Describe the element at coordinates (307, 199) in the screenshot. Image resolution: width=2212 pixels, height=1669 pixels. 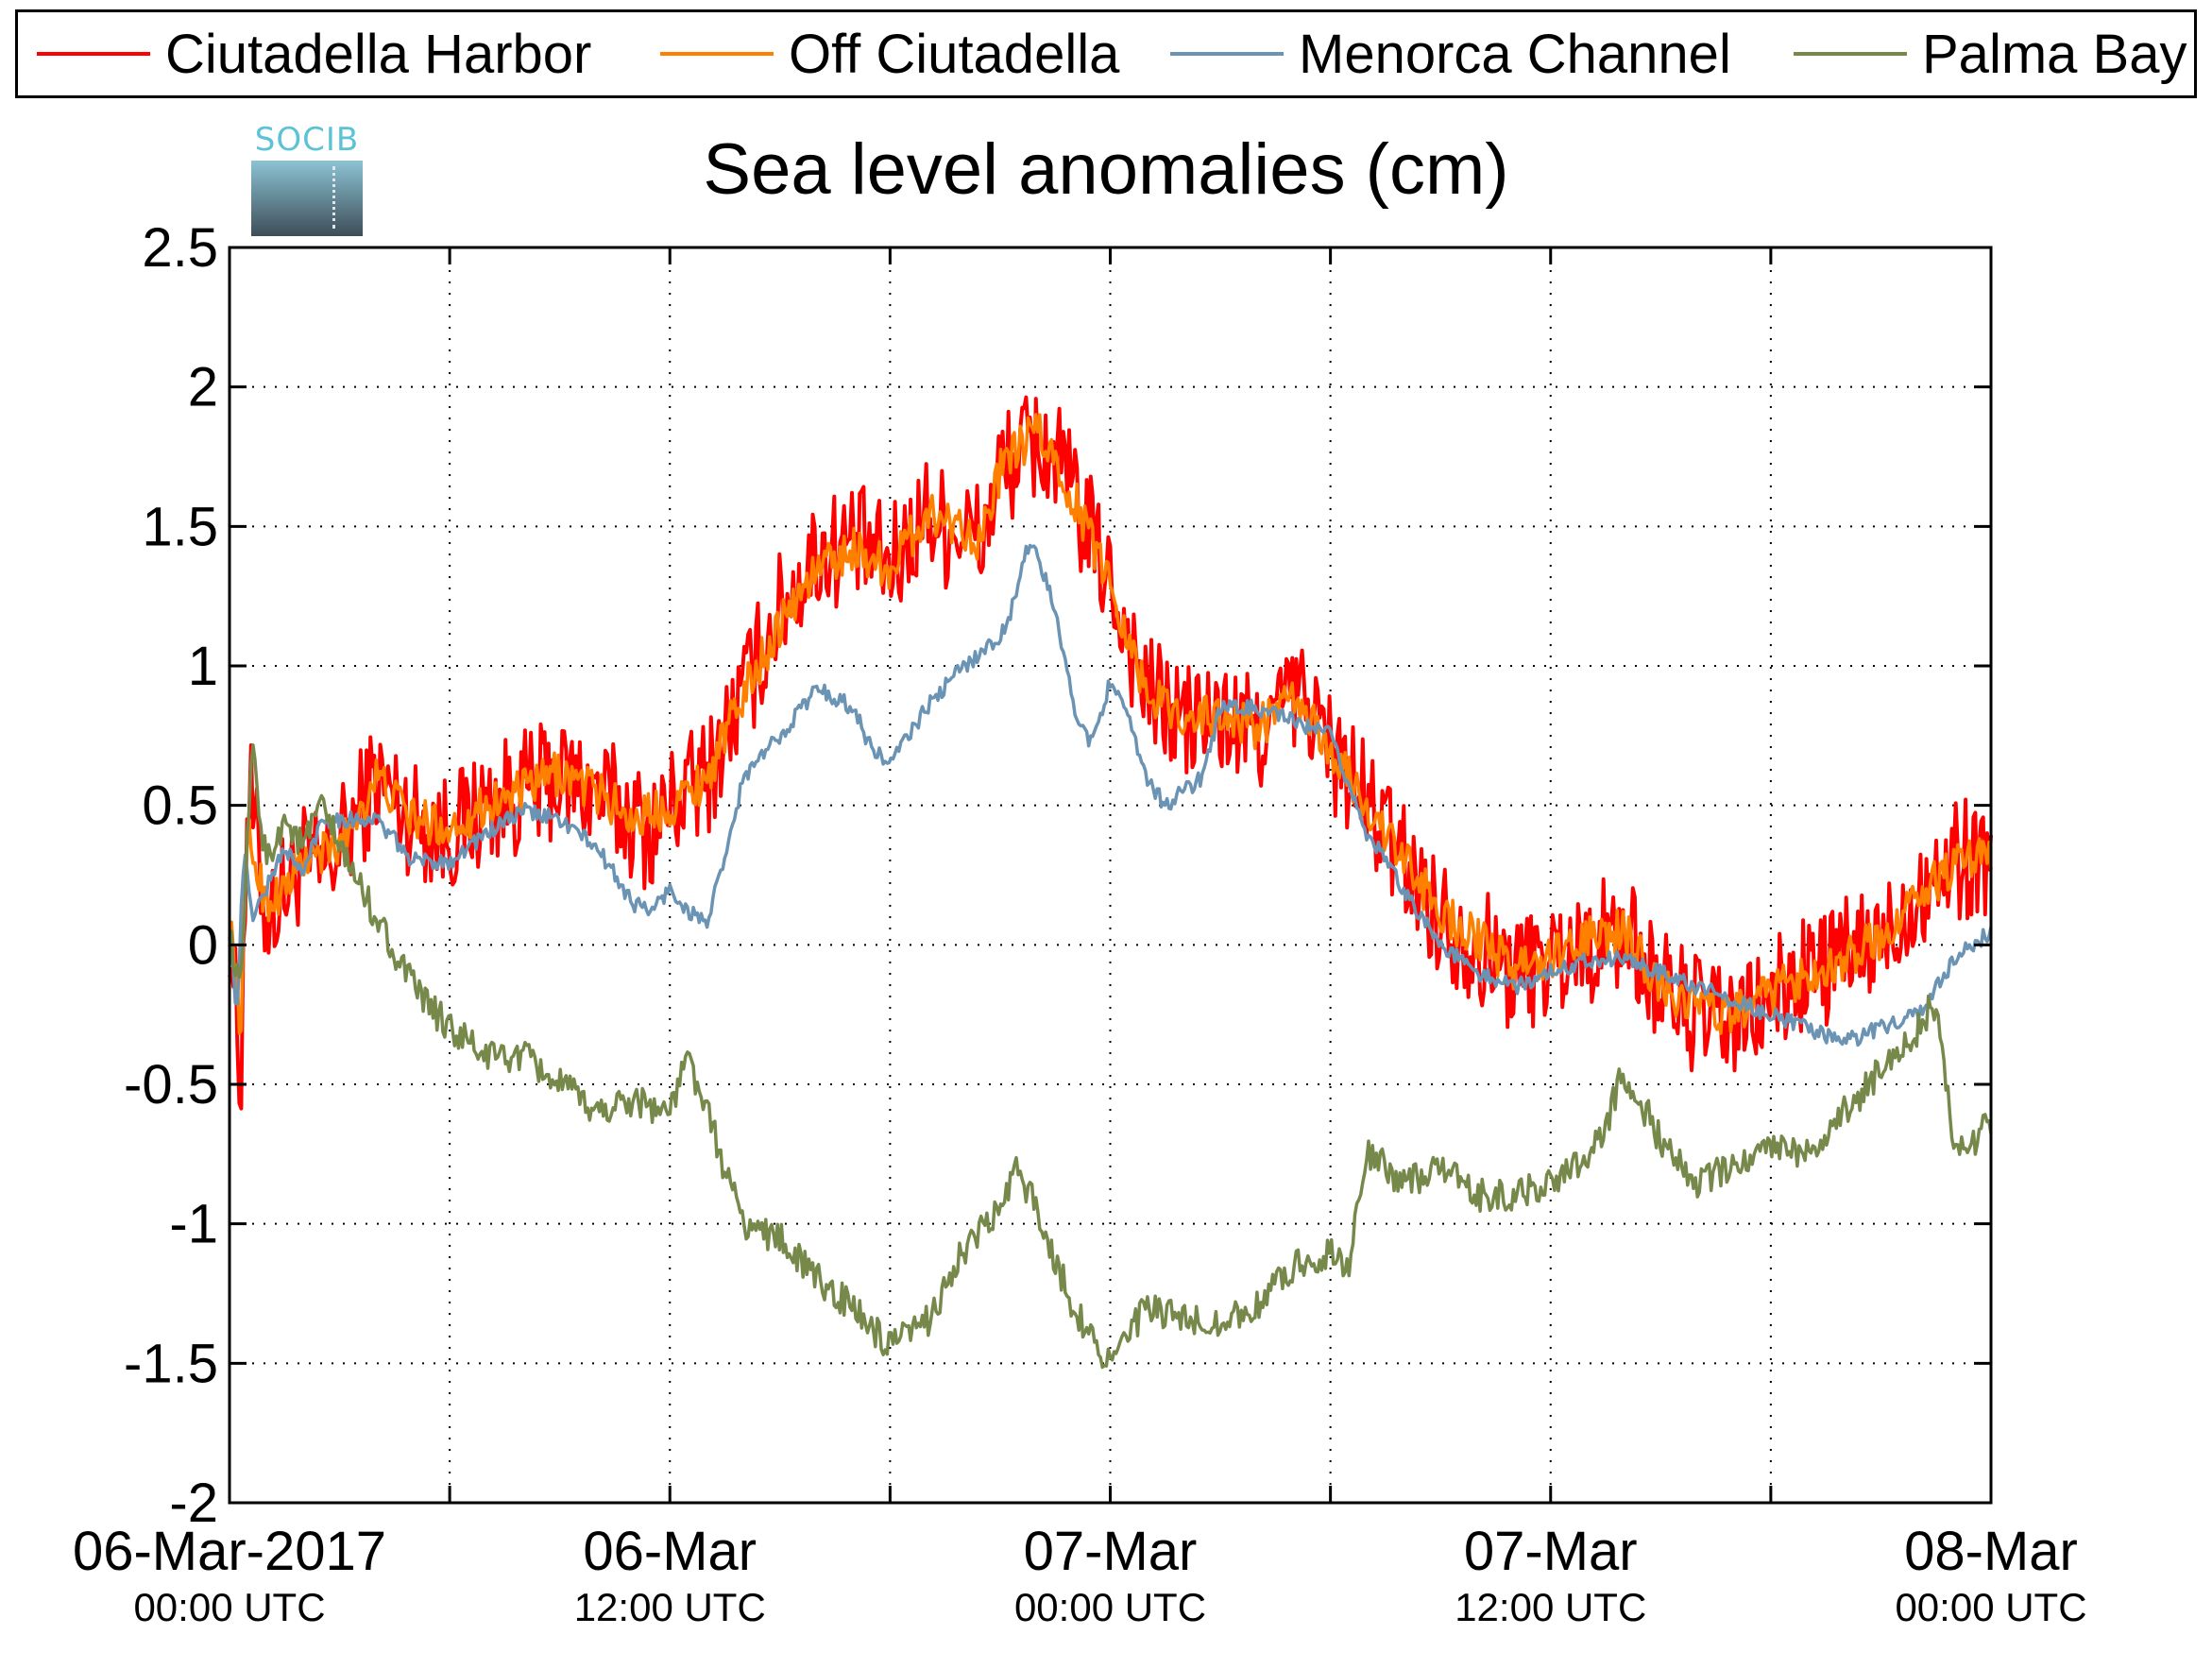
I see `logo-graphic` at that location.